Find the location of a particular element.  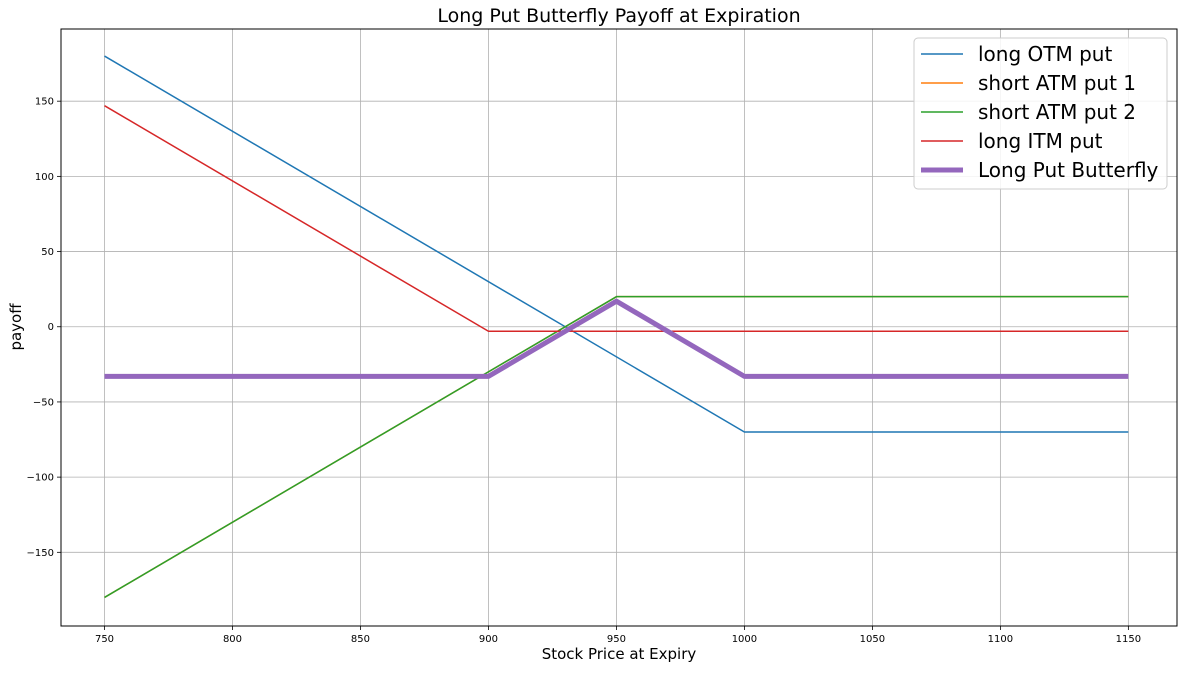

legend-label-long-otm-put: long OTM put is located at coordinates (1045, 54).